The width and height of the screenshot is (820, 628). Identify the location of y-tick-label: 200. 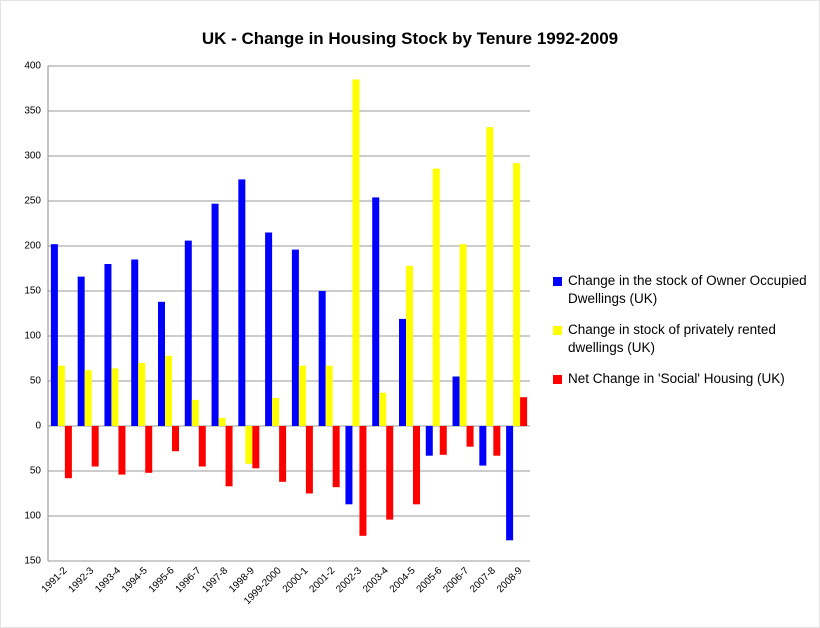
(32, 246).